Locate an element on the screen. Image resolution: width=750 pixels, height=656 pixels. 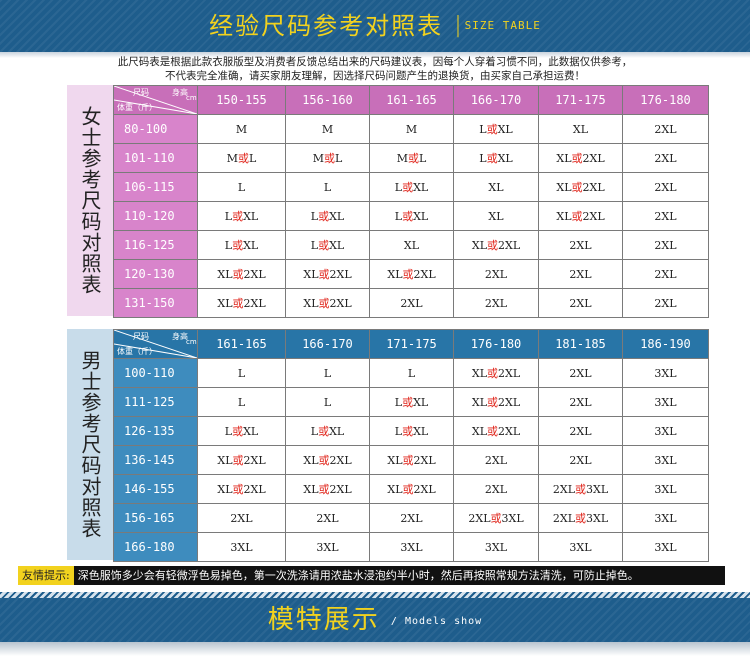
women-table-row: 106-115 L L L或XL XL XL或2XL 2XL is located at coordinates (411, 187).